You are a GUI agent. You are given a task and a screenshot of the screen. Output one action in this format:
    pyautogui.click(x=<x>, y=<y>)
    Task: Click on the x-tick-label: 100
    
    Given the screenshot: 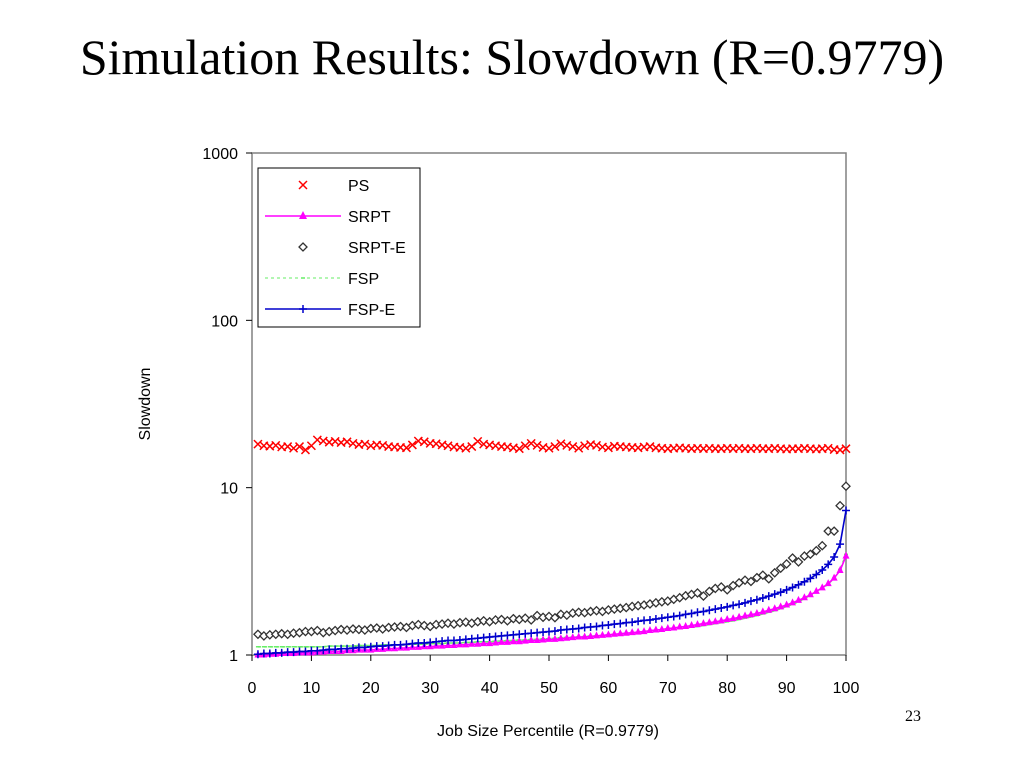 What is the action you would take?
    pyautogui.click(x=846, y=688)
    